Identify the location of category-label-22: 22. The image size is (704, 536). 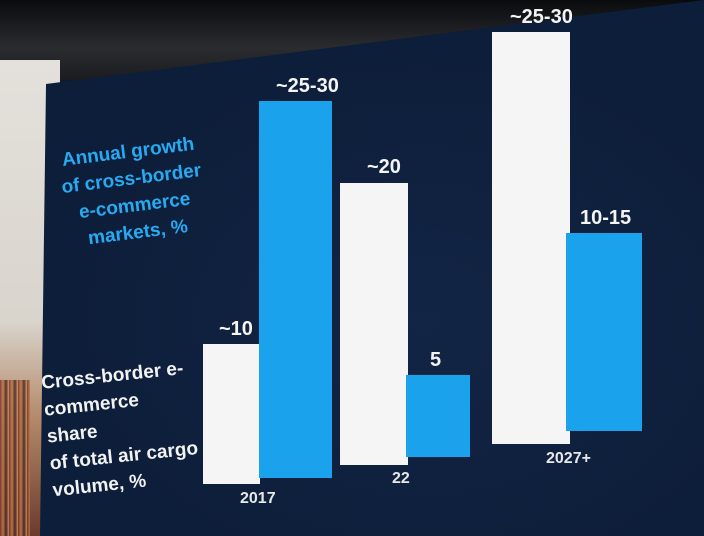
(401, 479).